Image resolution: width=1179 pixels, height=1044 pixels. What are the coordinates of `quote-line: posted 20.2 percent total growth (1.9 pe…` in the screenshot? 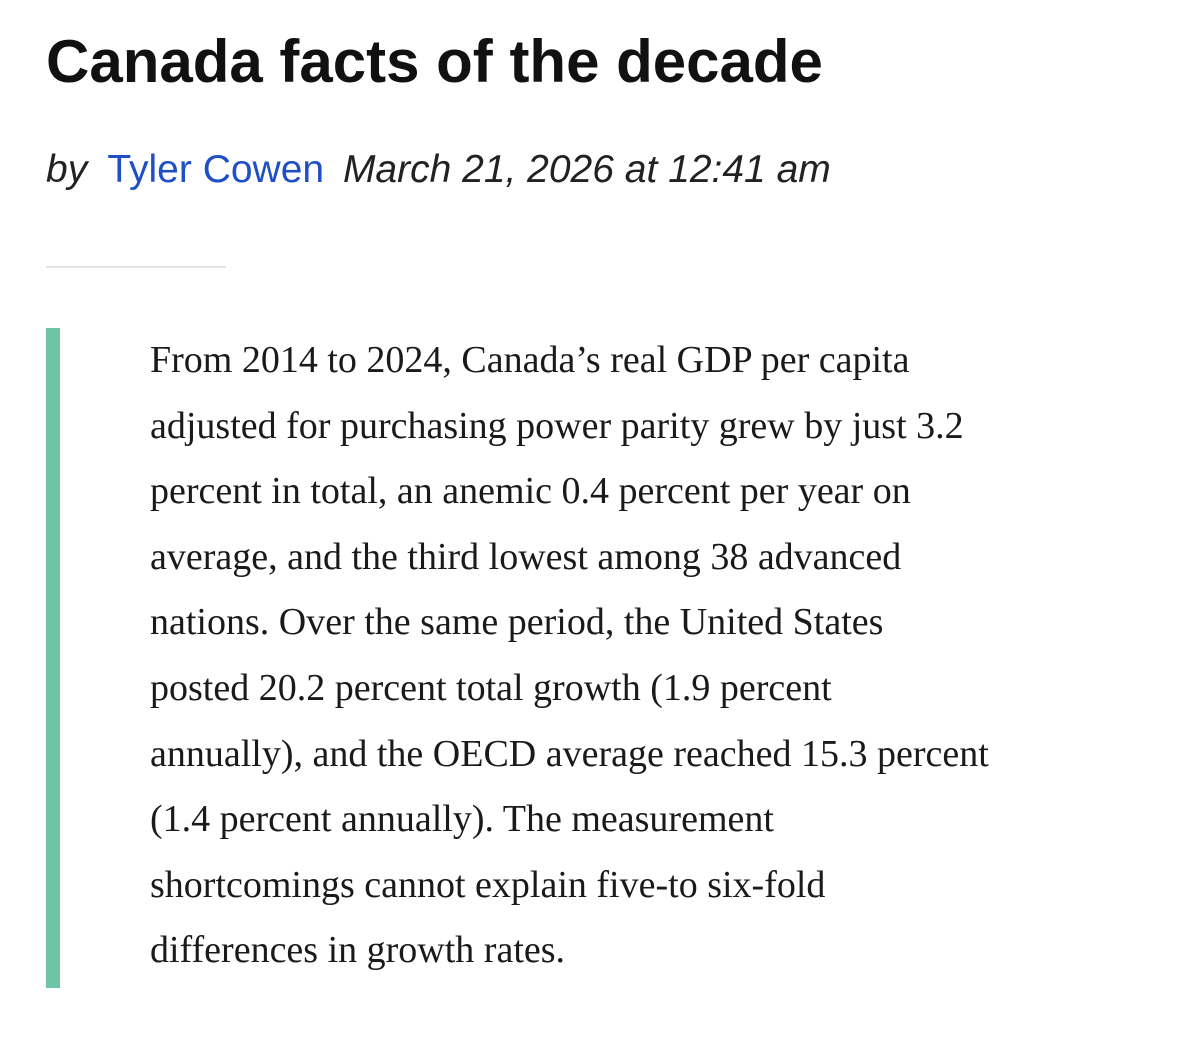 It's located at (491, 687).